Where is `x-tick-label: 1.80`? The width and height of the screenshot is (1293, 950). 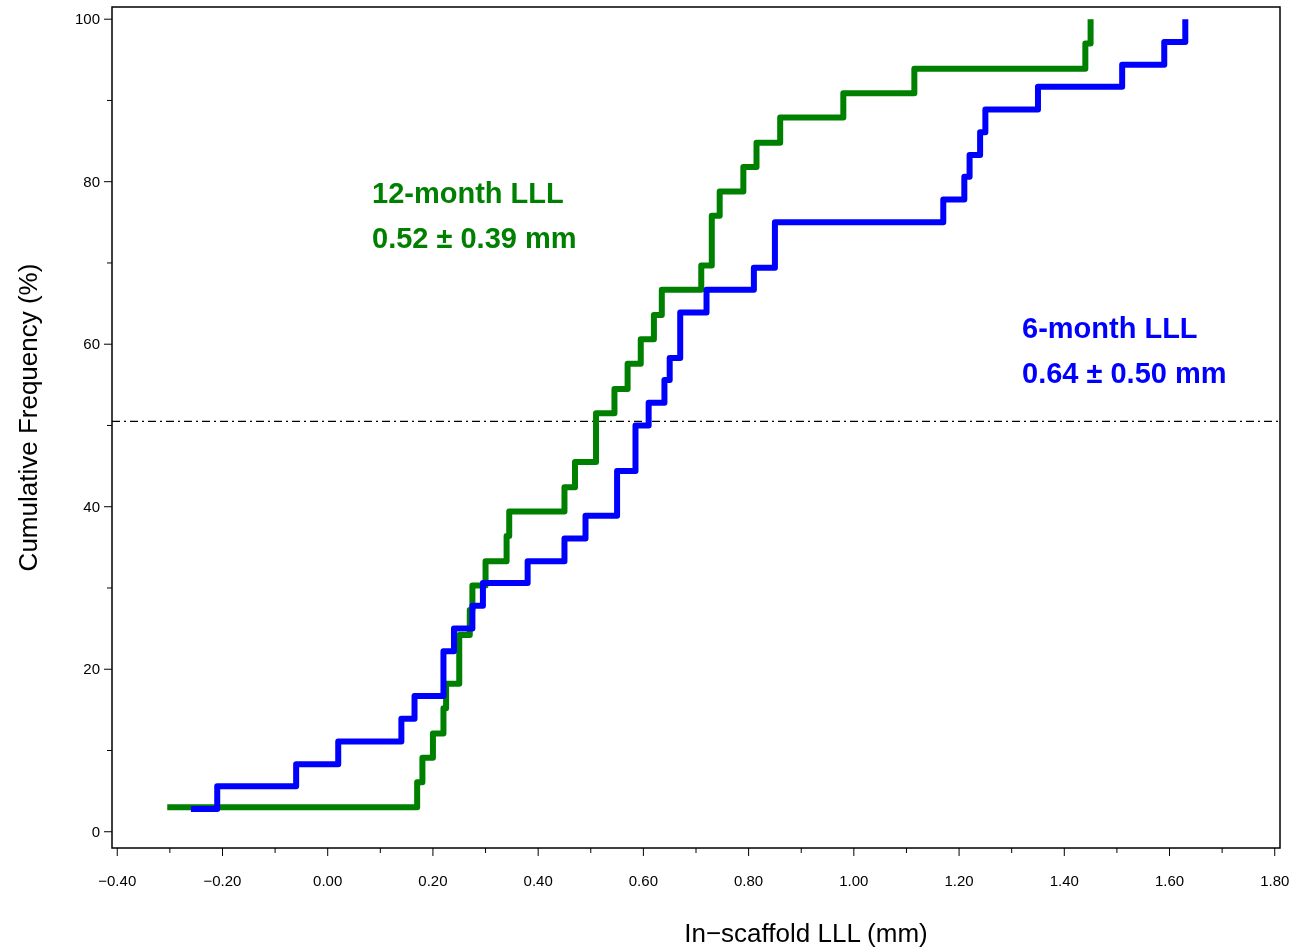 x-tick-label: 1.80 is located at coordinates (1275, 880).